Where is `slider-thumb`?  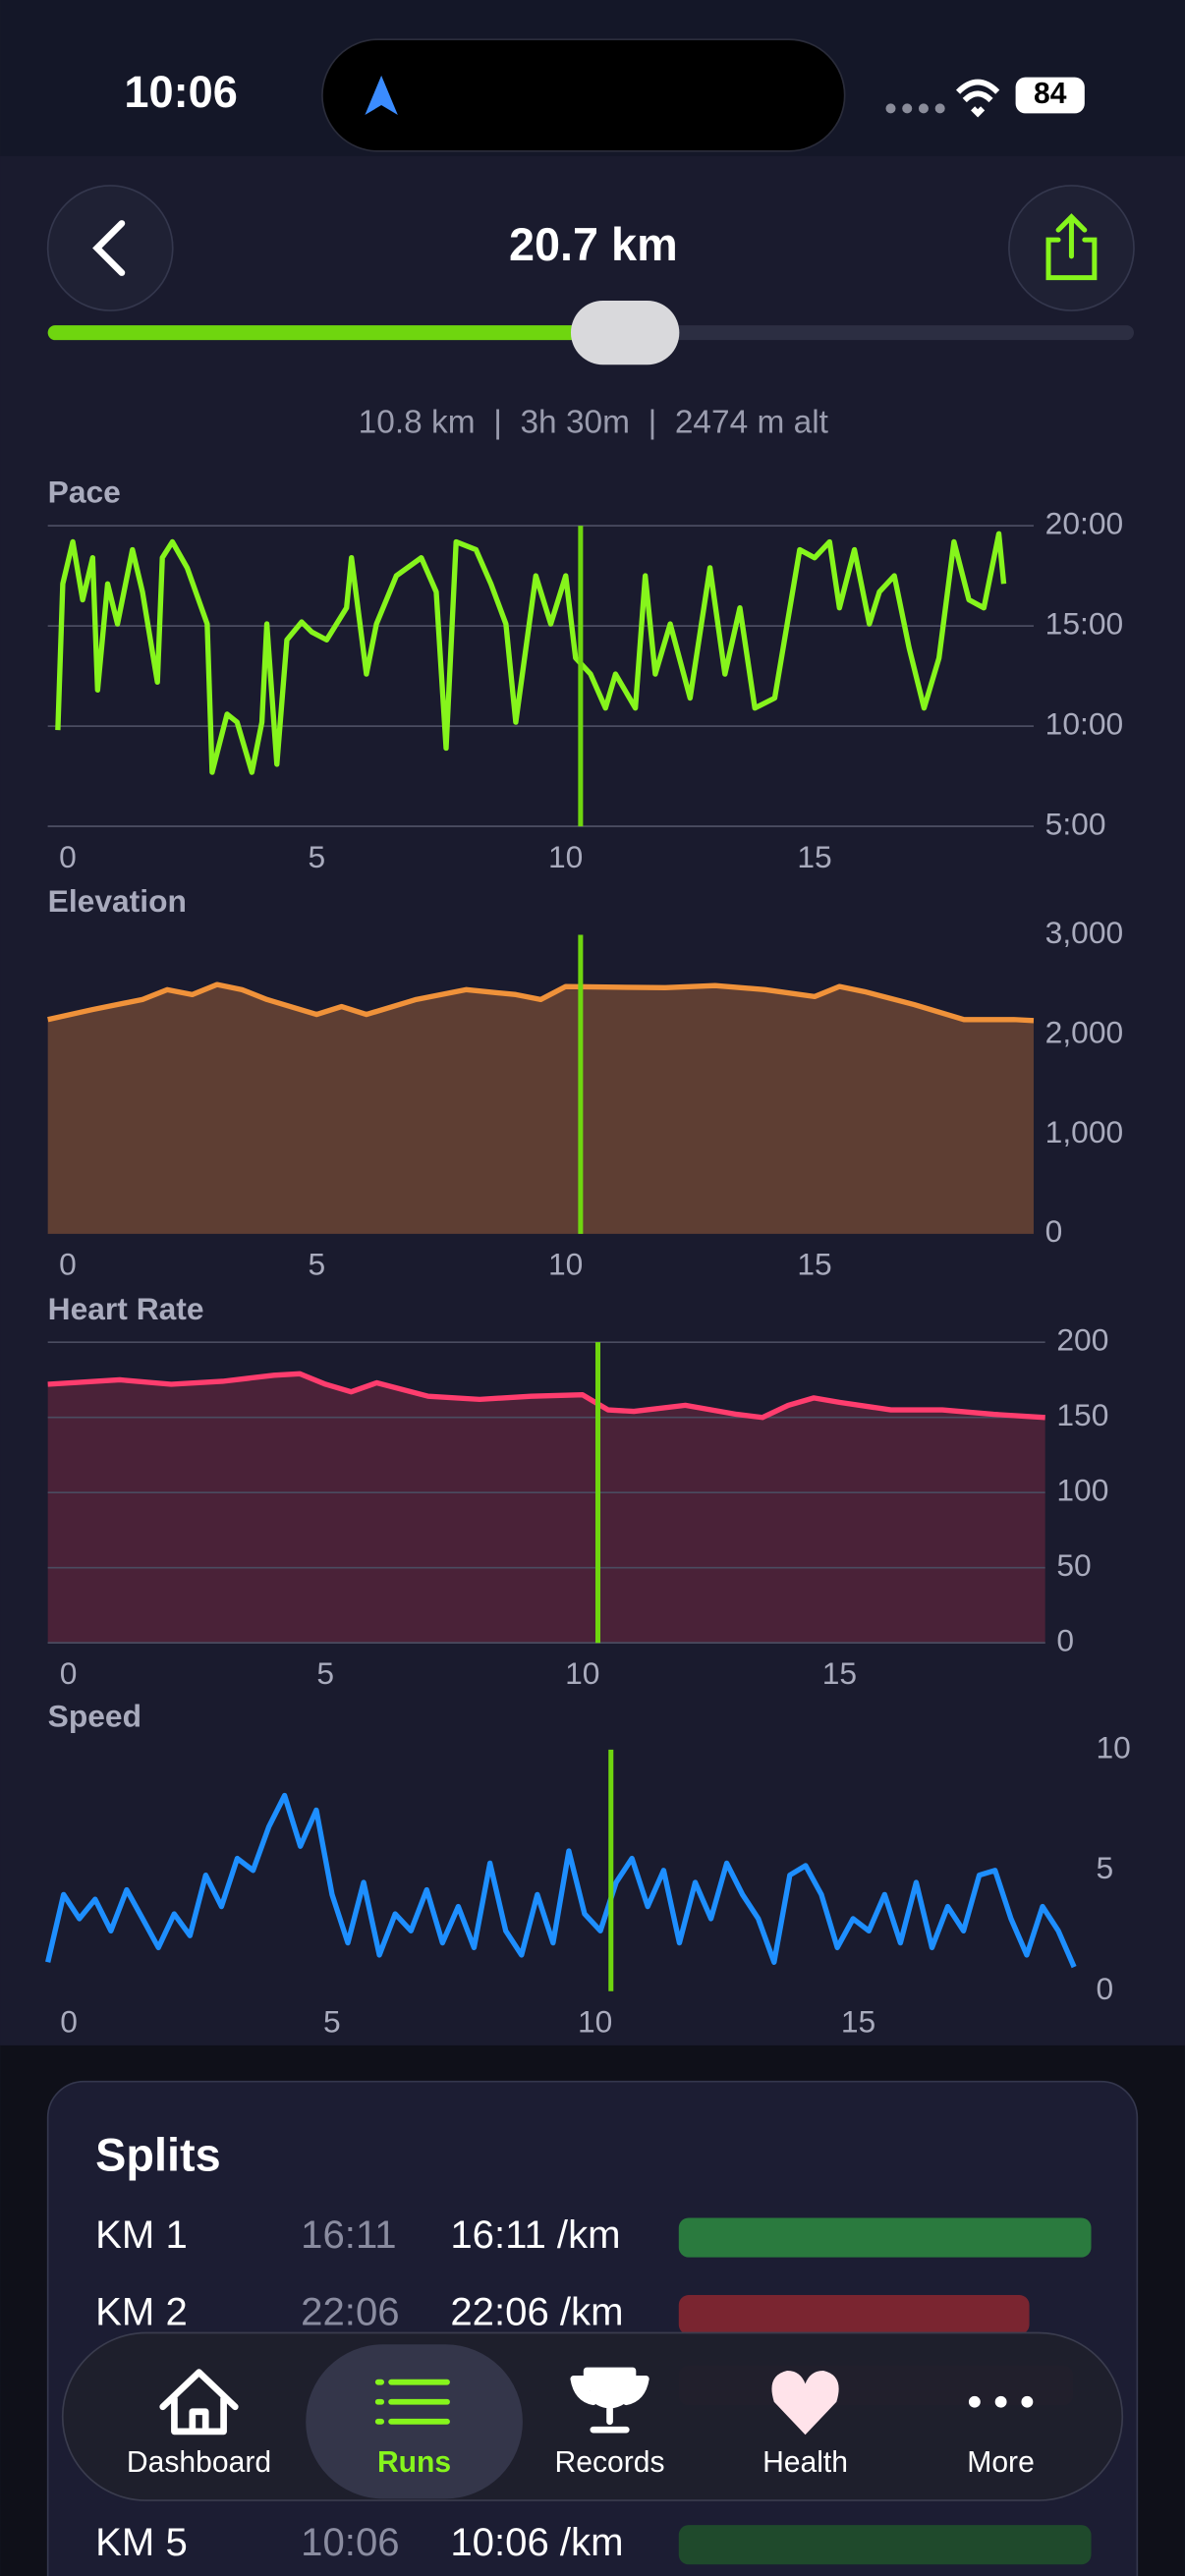
slider-thumb is located at coordinates (625, 333).